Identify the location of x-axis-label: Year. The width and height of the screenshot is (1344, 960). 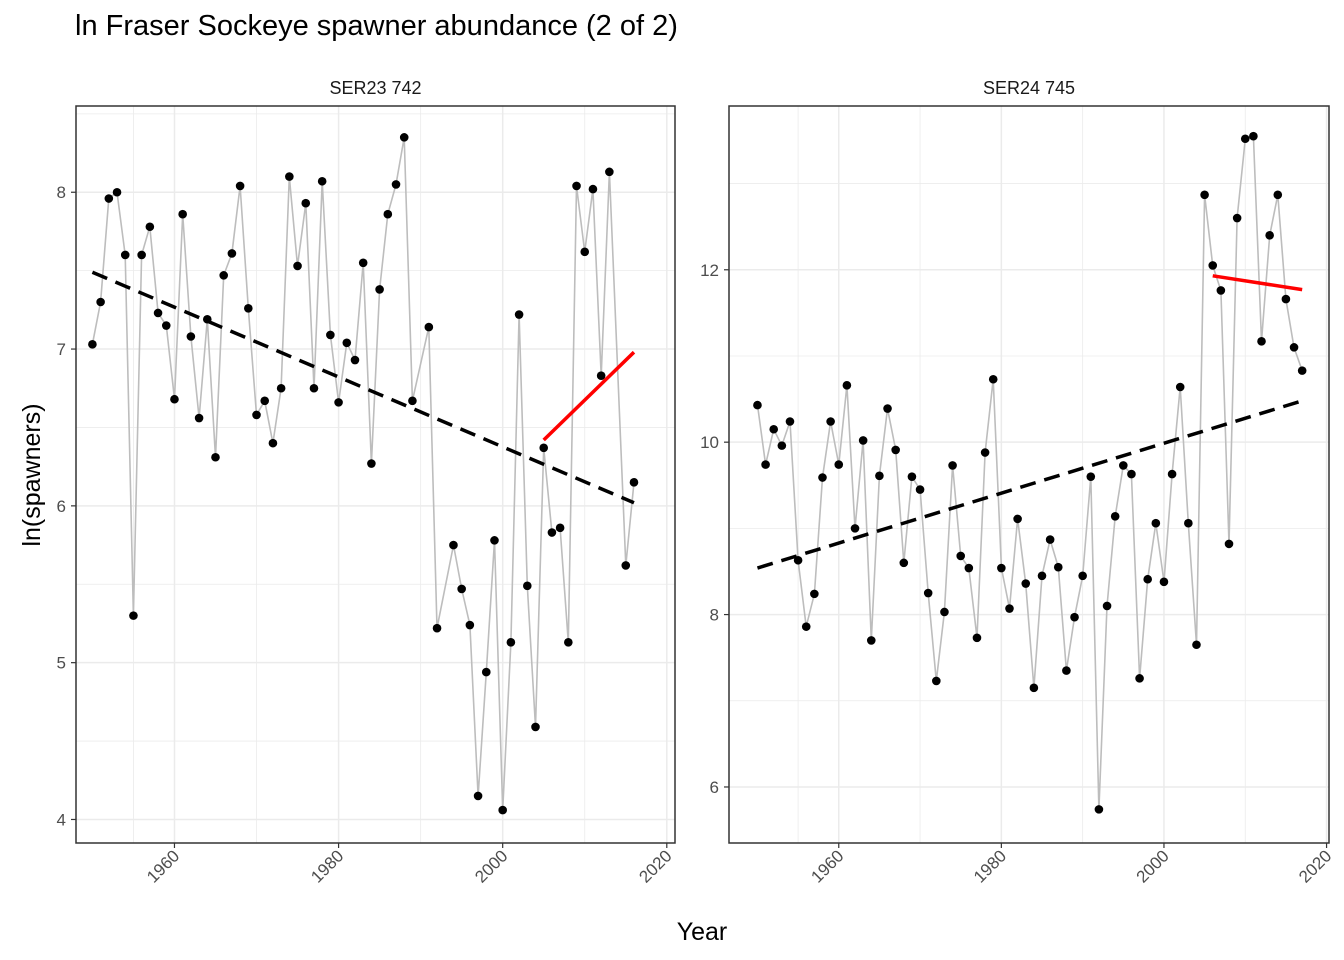
(702, 932).